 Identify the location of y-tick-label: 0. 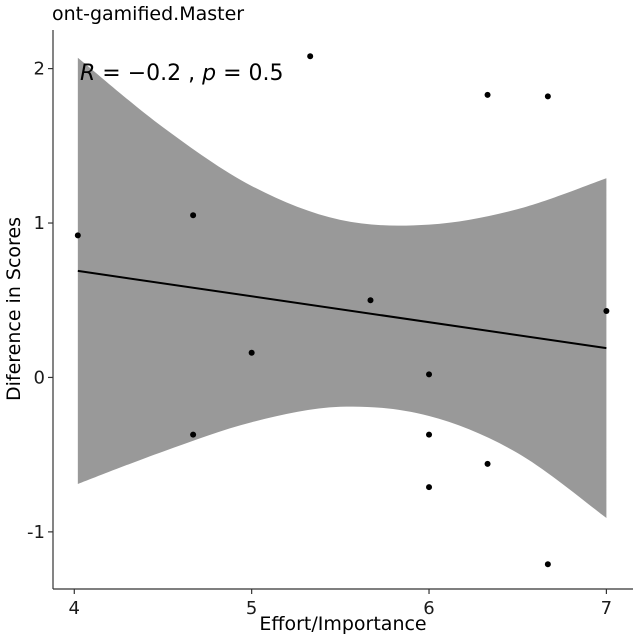
(39, 377).